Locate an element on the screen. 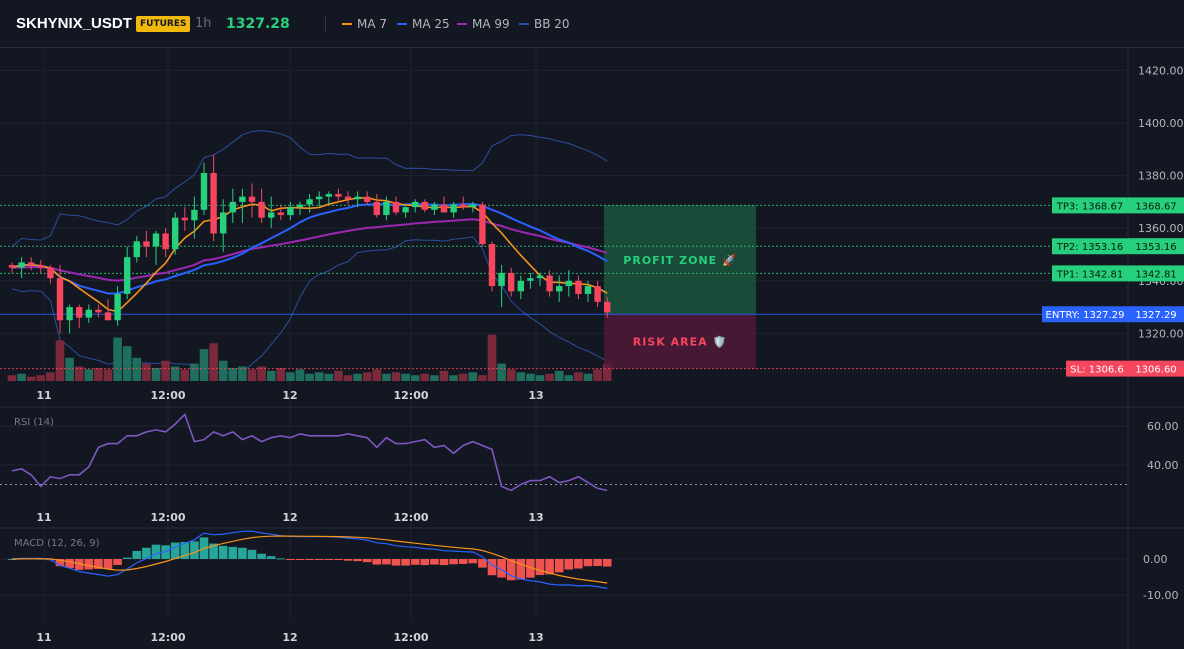 Image resolution: width=1184 pixels, height=649 pixels. tp3-tag is located at coordinates (1090, 205).